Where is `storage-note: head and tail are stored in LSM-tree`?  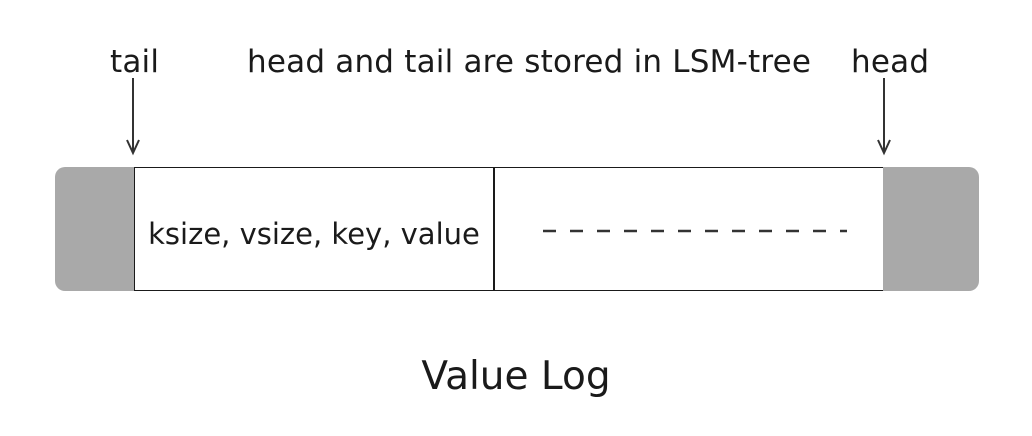
storage-note: head and tail are stored in LSM-tree is located at coordinates (529, 62).